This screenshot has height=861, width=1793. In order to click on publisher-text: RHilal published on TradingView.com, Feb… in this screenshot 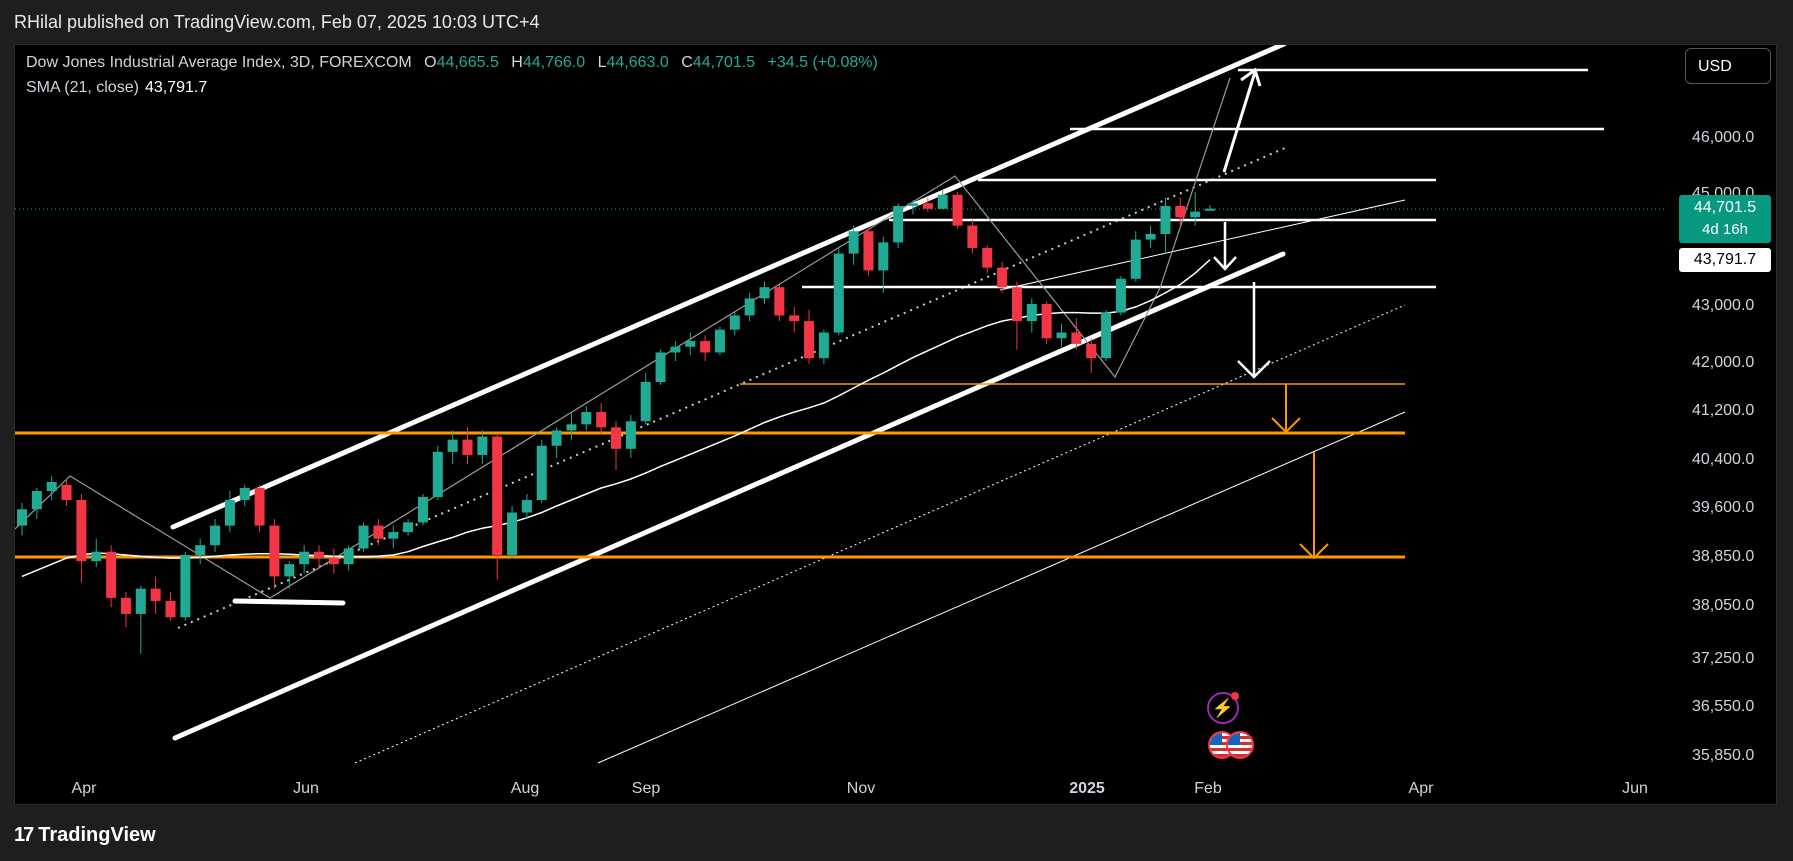, I will do `click(277, 22)`.